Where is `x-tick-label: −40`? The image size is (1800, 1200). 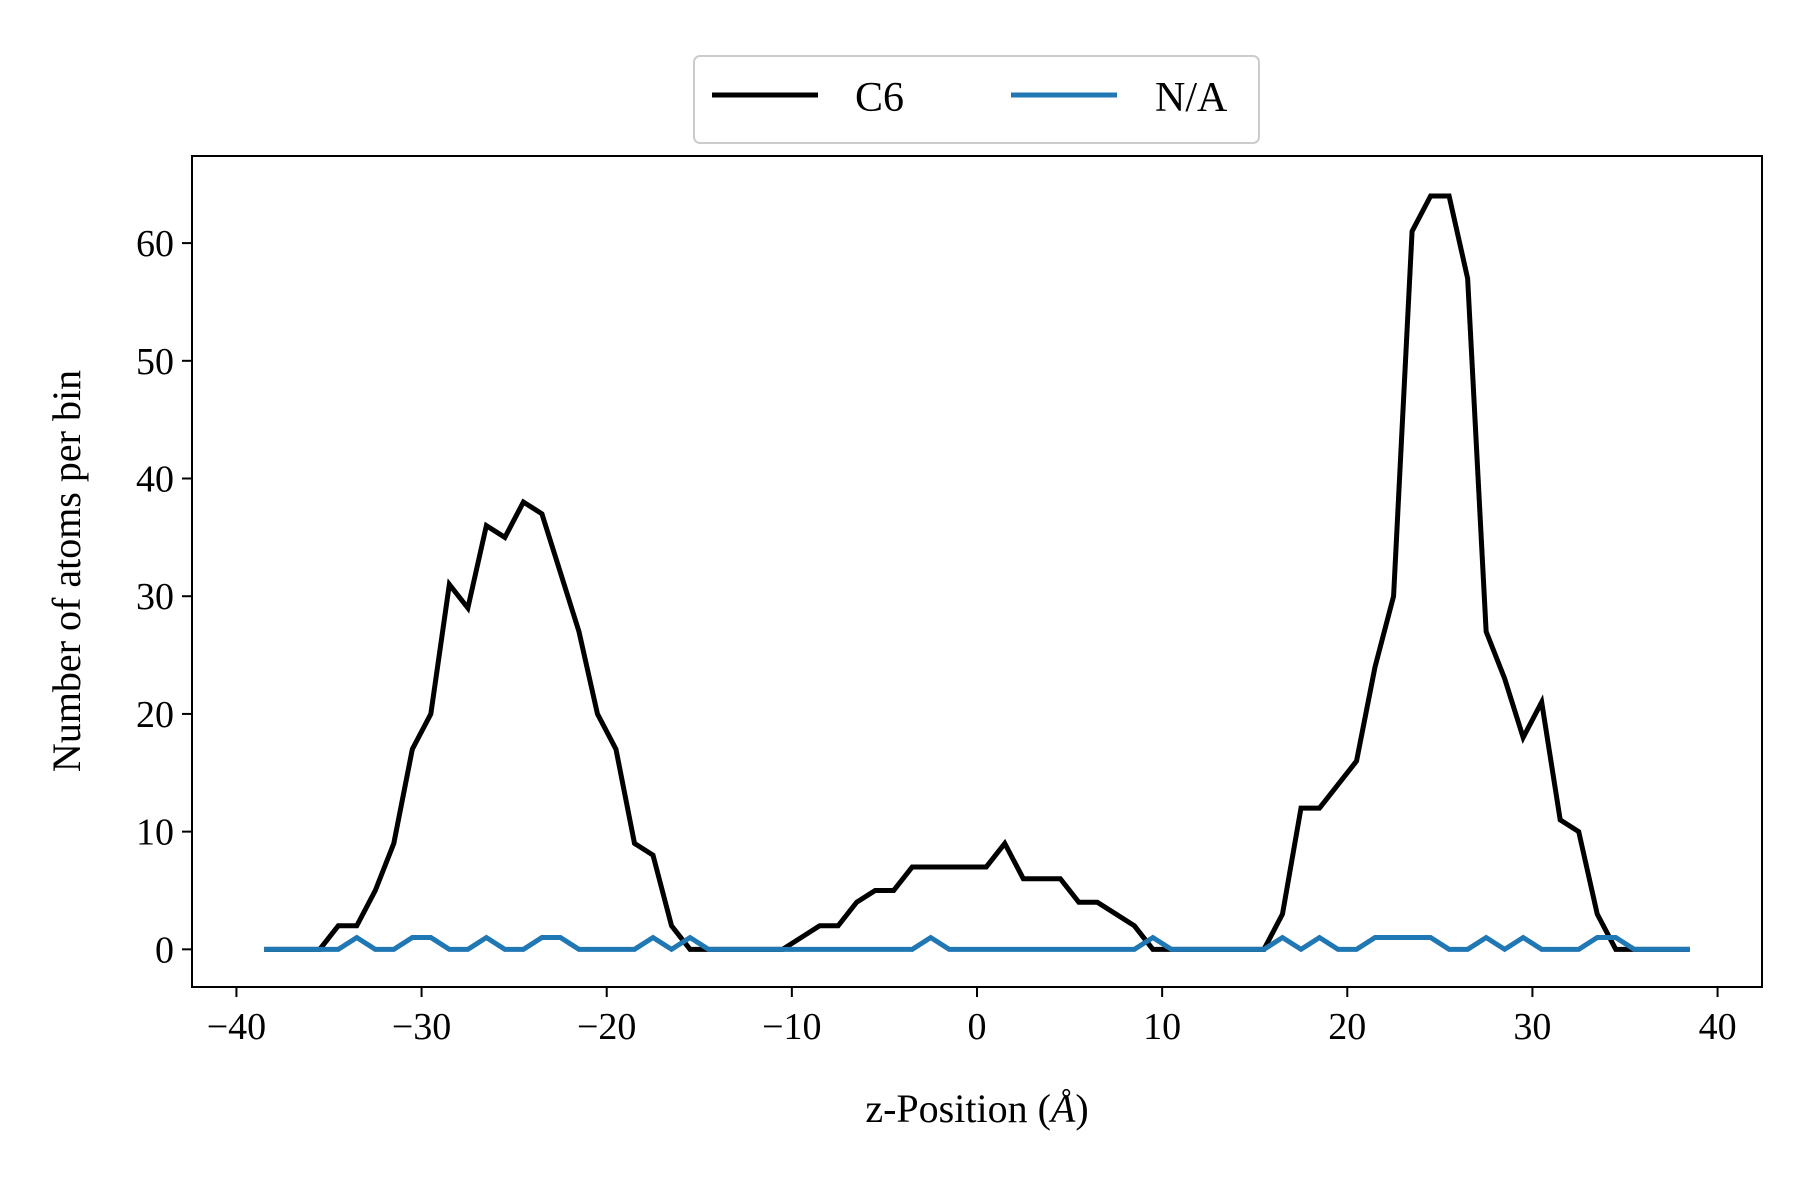
x-tick-label: −40 is located at coordinates (236, 1027).